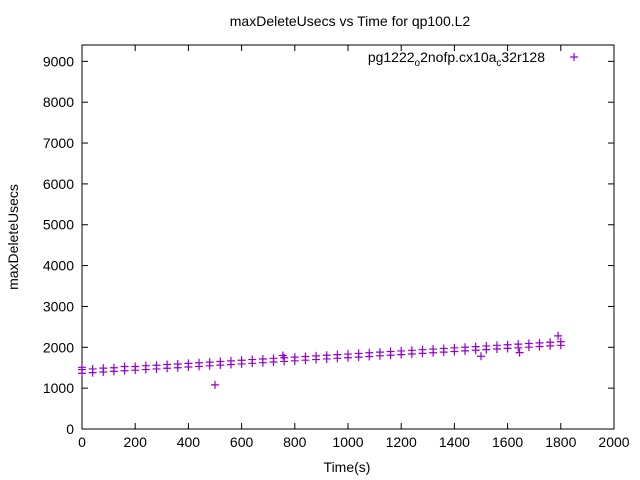 This screenshot has height=480, width=640. I want to click on y-tick-label: 2000, so click(58, 347).